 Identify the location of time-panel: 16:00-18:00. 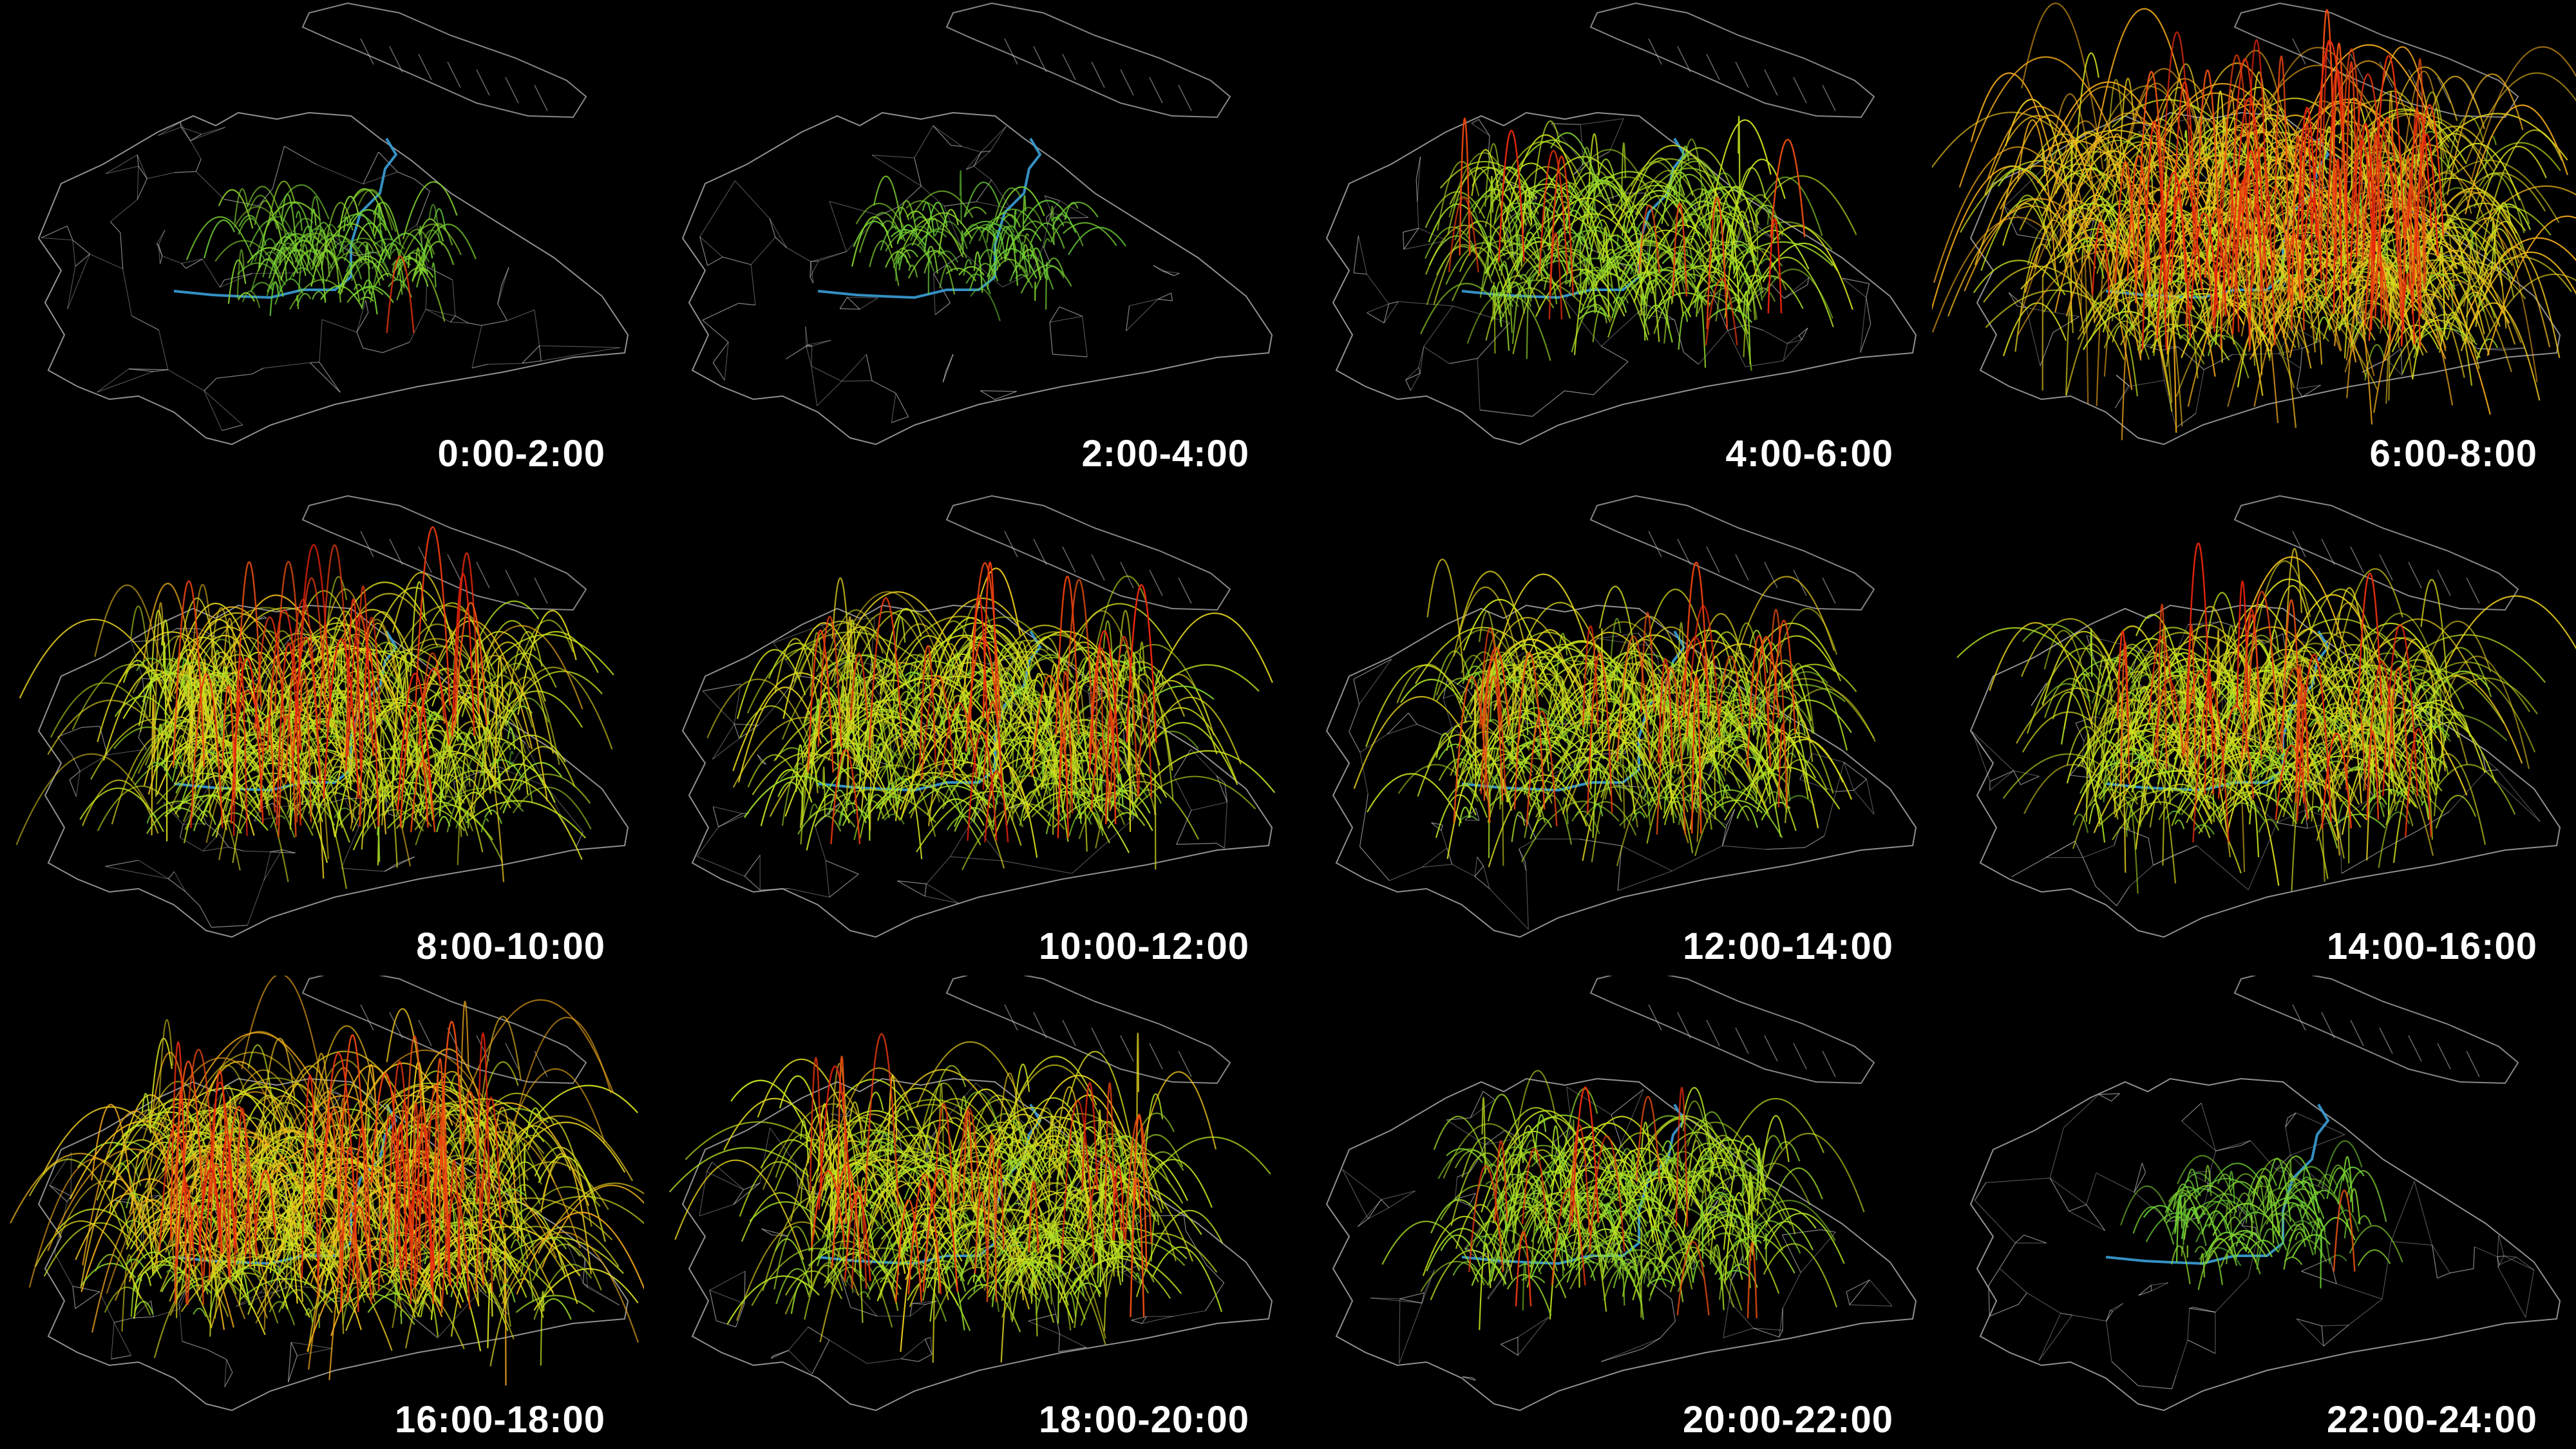
(322, 1212).